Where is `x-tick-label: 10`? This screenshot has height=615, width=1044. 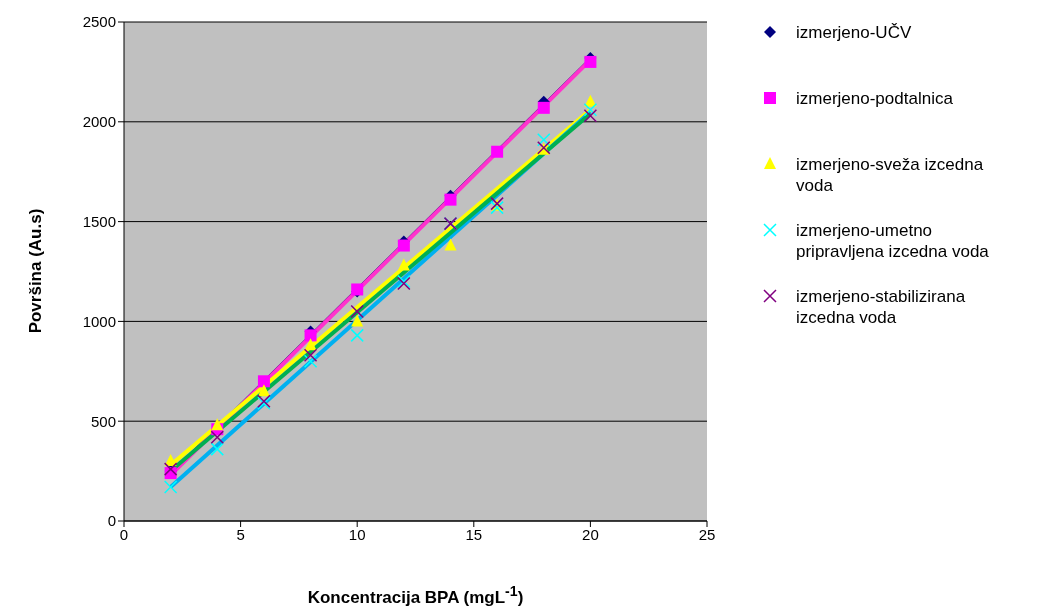 x-tick-label: 10 is located at coordinates (357, 534).